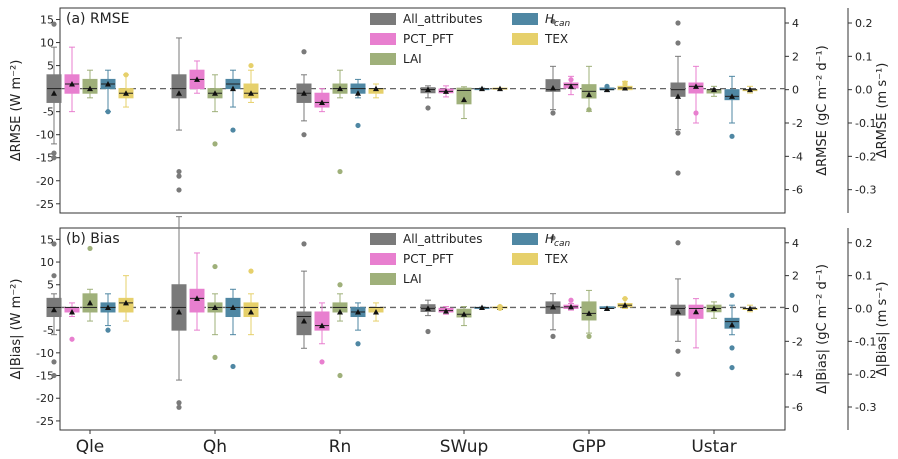 This screenshot has height=459, width=898. What do you see at coordinates (864, 276) in the screenshot?
I see `right-tick-label-2: 0.1` at bounding box center [864, 276].